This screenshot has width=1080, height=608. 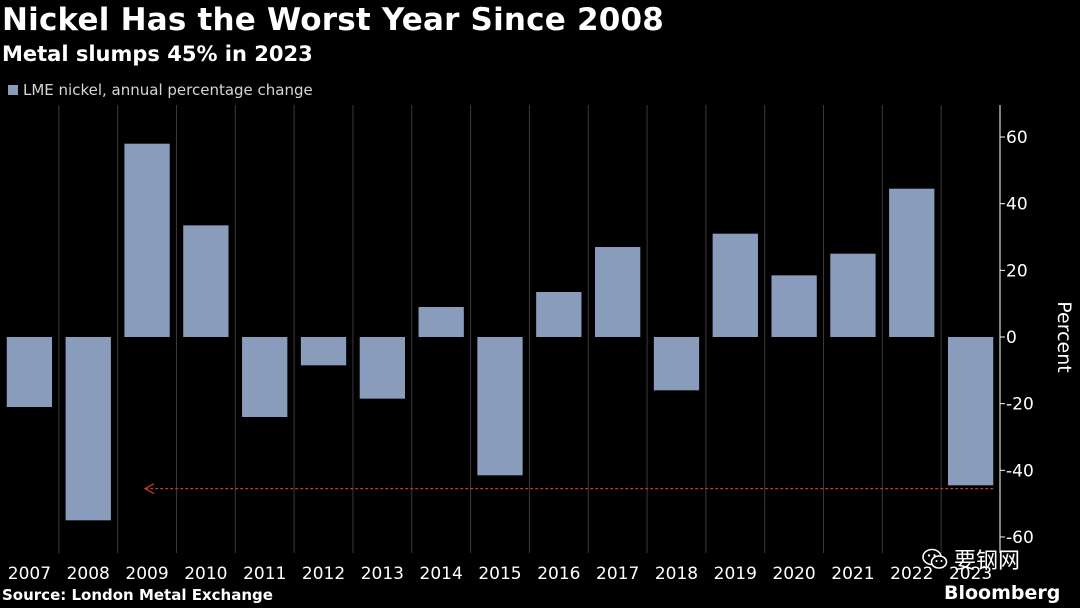 What do you see at coordinates (676, 364) in the screenshot?
I see `bar-2018` at bounding box center [676, 364].